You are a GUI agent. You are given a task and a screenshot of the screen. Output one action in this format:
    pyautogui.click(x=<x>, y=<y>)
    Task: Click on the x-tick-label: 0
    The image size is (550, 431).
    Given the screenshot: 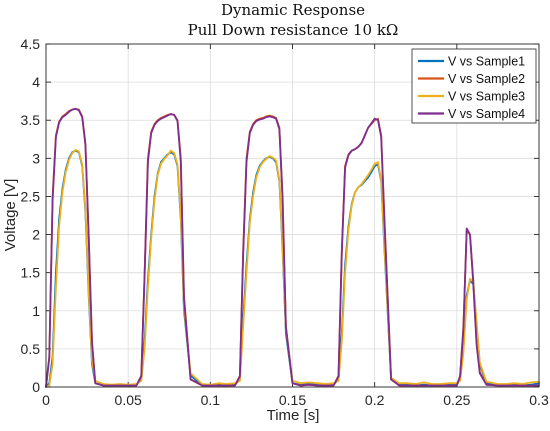 What is the action you would take?
    pyautogui.click(x=46, y=400)
    